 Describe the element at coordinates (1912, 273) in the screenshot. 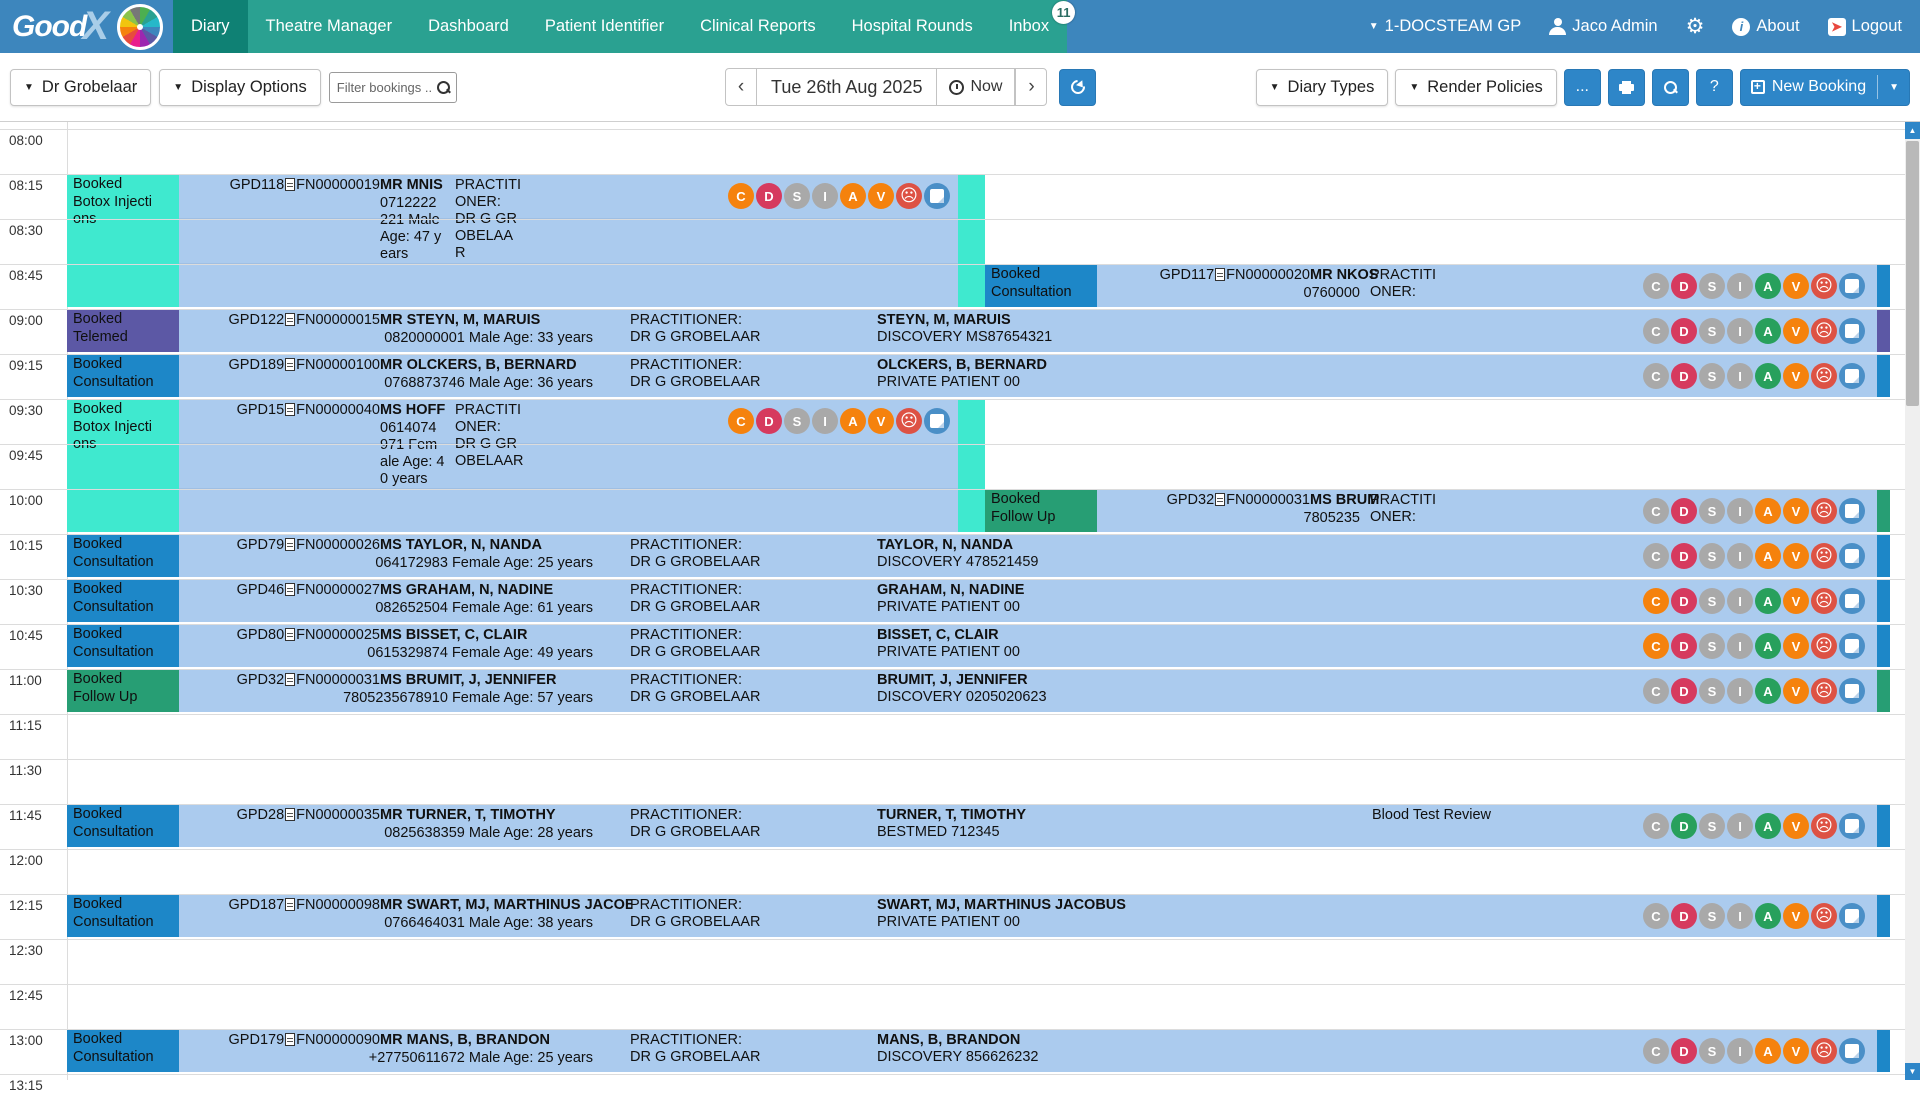

I see `scrollbar-thumb` at that location.